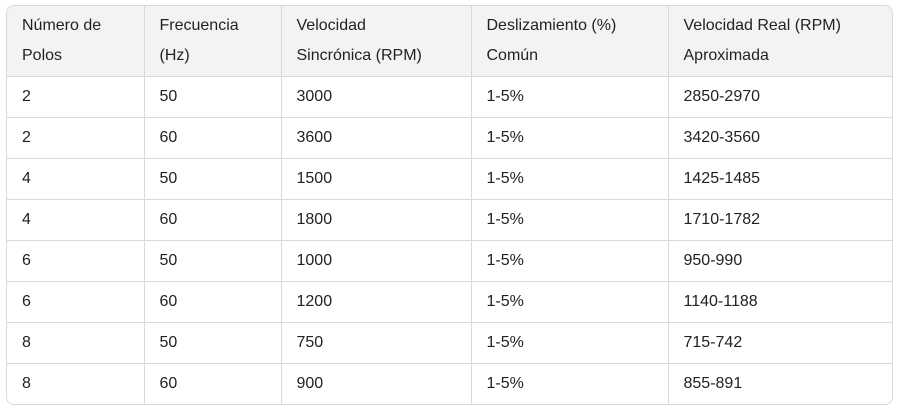  What do you see at coordinates (331, 25) in the screenshot?
I see `header-line: Velocidad` at bounding box center [331, 25].